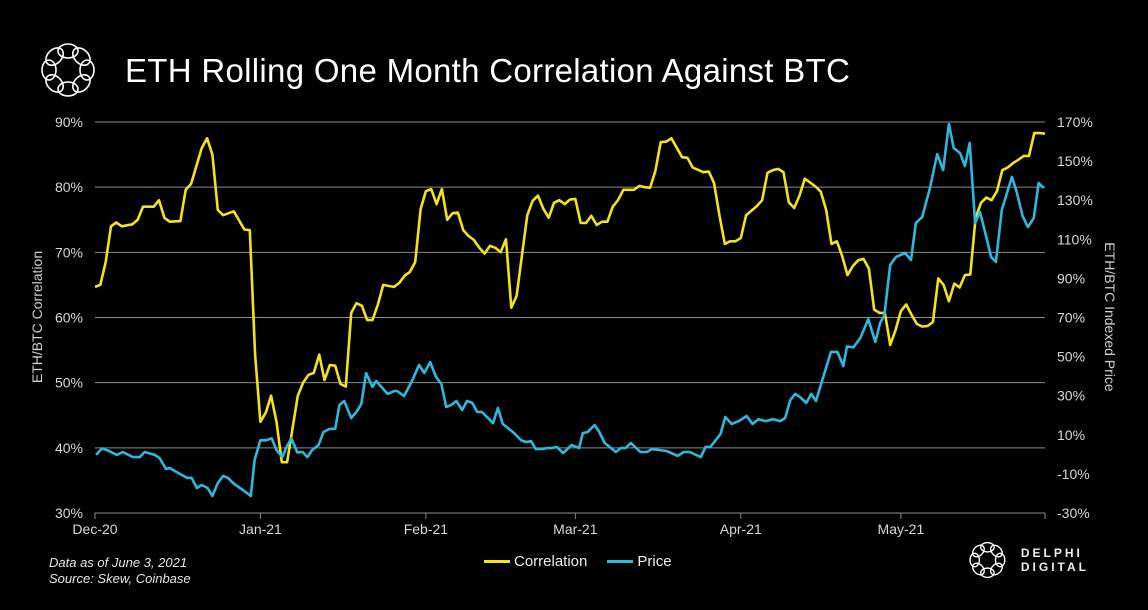 The width and height of the screenshot is (1148, 610). What do you see at coordinates (68, 70) in the screenshot?
I see `delphi-logo-icon` at bounding box center [68, 70].